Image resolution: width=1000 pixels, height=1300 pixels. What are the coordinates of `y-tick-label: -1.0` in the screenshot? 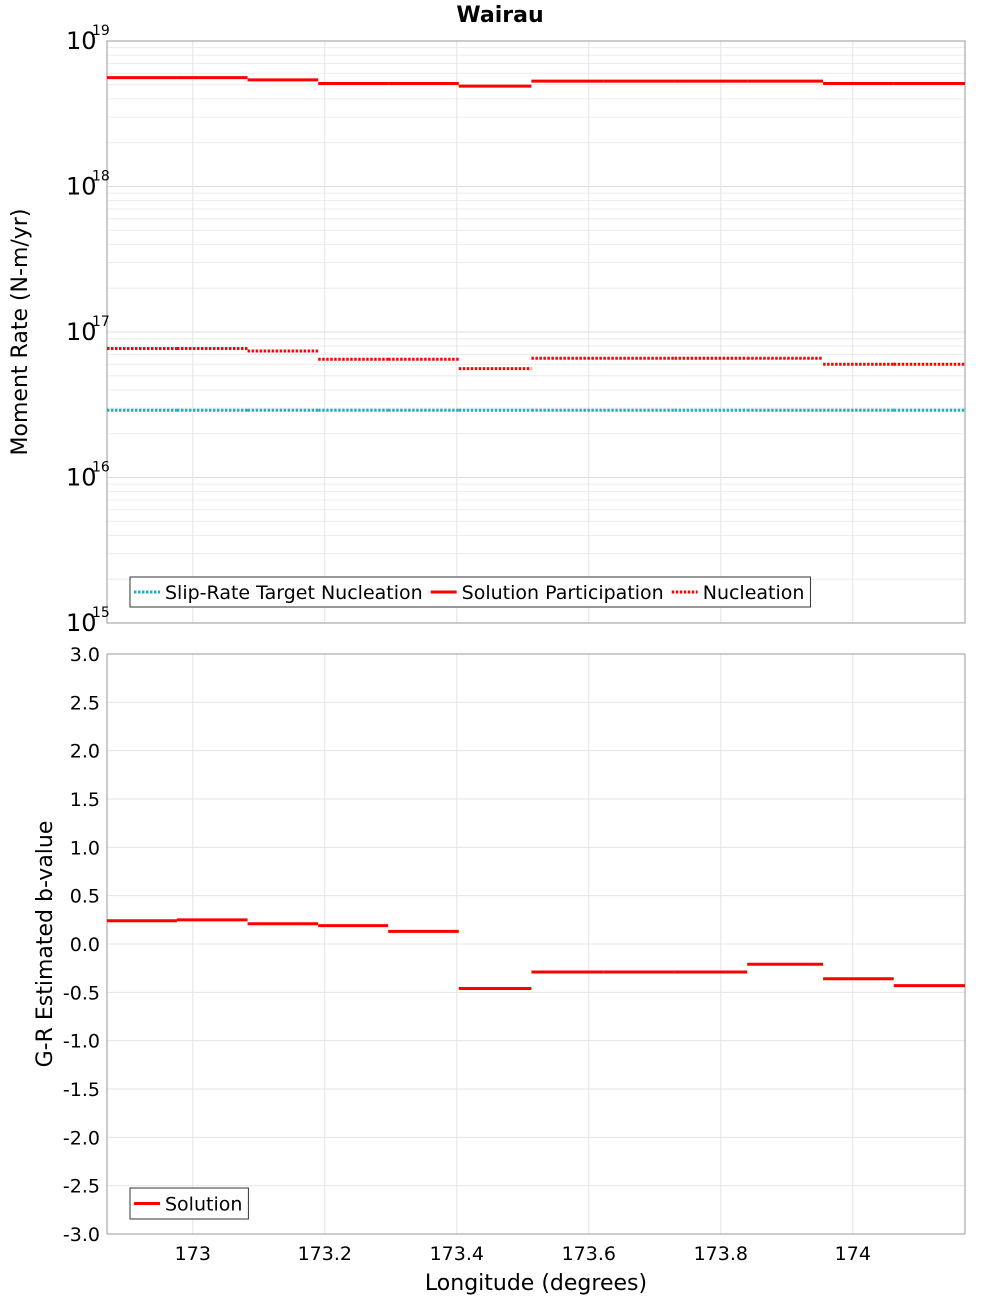 It's located at (81, 1042).